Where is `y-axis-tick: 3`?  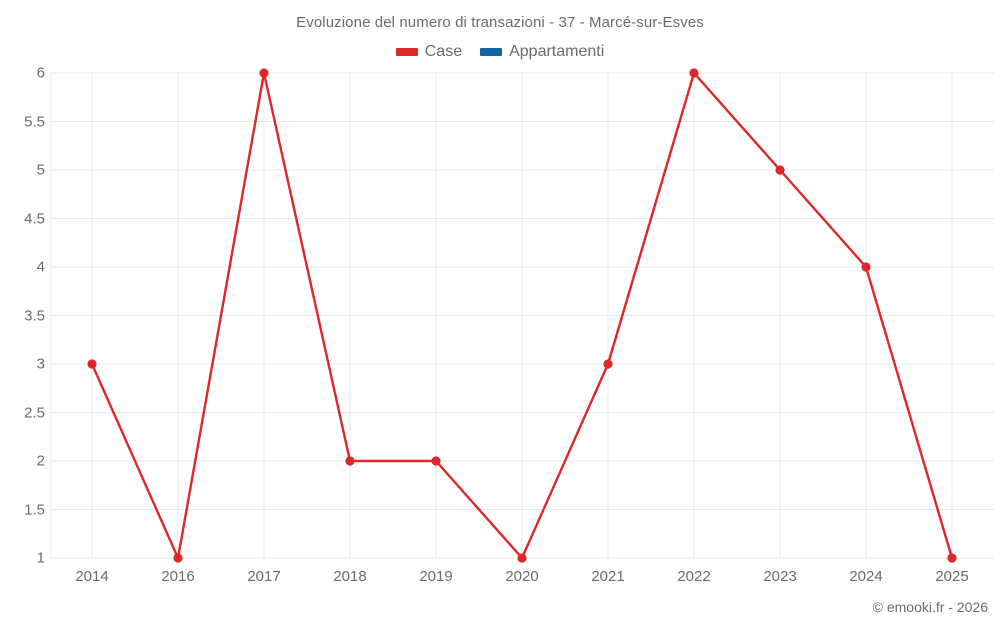 y-axis-tick: 3 is located at coordinates (40, 364).